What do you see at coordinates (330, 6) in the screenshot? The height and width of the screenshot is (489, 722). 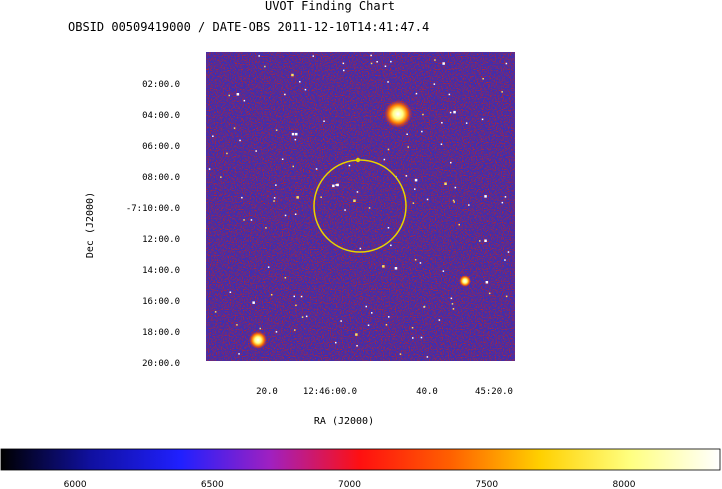 I see `chart-title: UVOT Finding Chart` at bounding box center [330, 6].